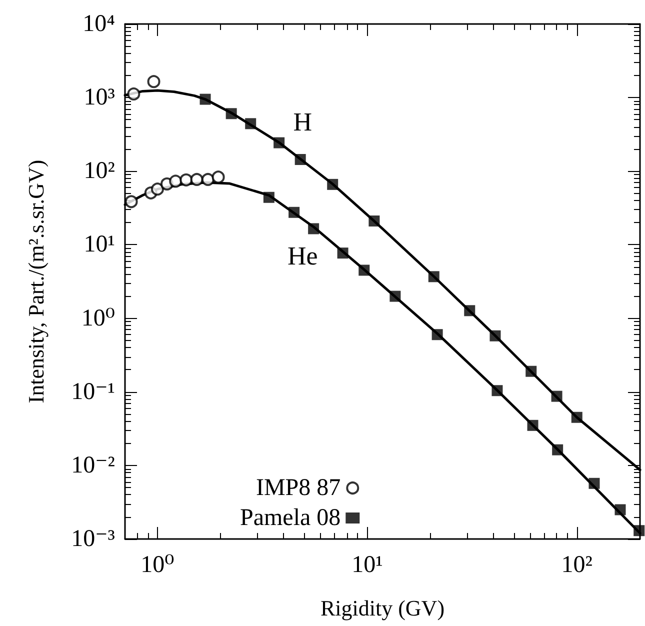 The width and height of the screenshot is (645, 626). Describe the element at coordinates (99, 97) in the screenshot. I see `y-tick-label: 10³` at that location.